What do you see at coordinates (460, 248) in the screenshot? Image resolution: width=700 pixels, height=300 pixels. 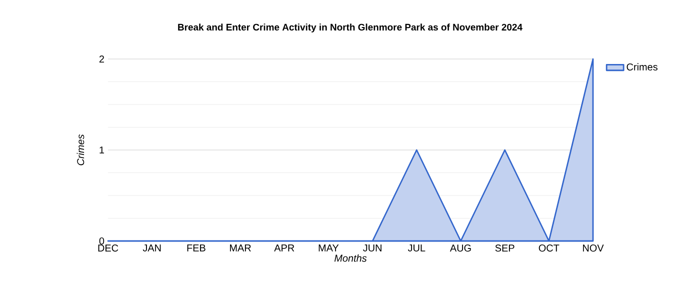 I see `x-tick-label: AUG` at bounding box center [460, 248].